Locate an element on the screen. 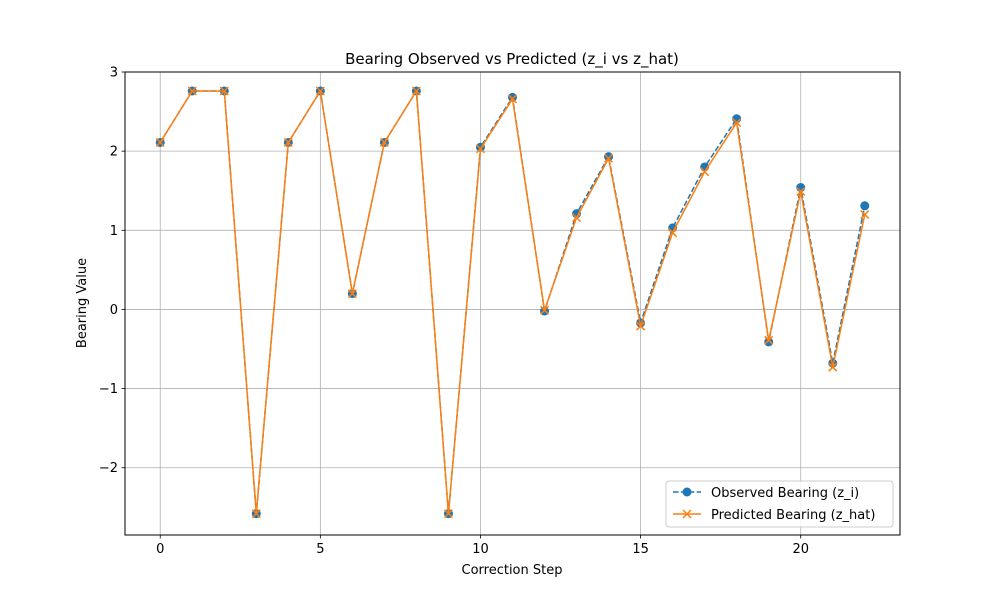 Image resolution: width=1000 pixels, height=600 pixels. legend-marker-predicted is located at coordinates (687, 514).